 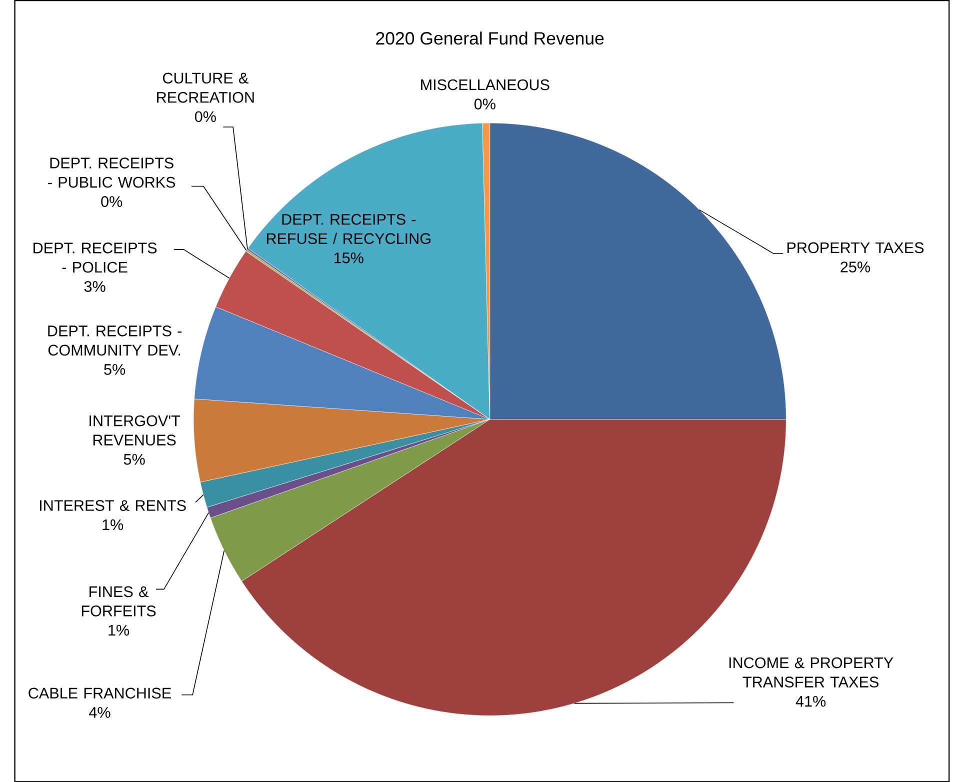 I want to click on data-label: 15%, so click(x=349, y=258).